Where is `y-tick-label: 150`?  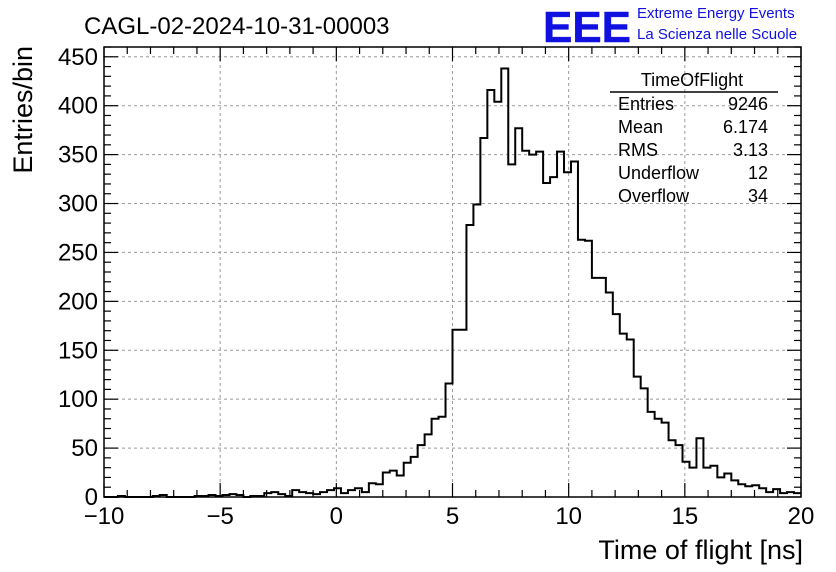 y-tick-label: 150 is located at coordinates (78, 350).